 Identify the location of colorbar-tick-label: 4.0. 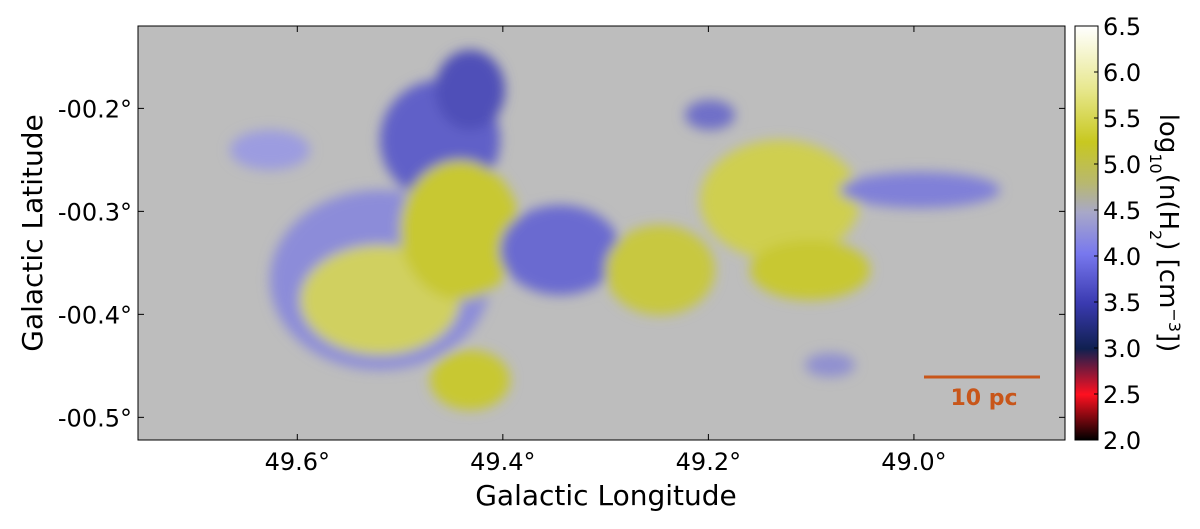
(1122, 257).